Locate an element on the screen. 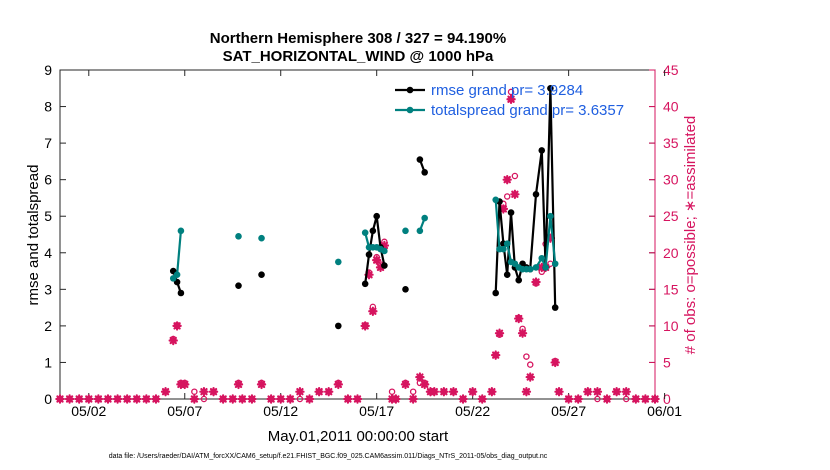 The image size is (830, 470). y-tick-label: 6 is located at coordinates (48, 180).